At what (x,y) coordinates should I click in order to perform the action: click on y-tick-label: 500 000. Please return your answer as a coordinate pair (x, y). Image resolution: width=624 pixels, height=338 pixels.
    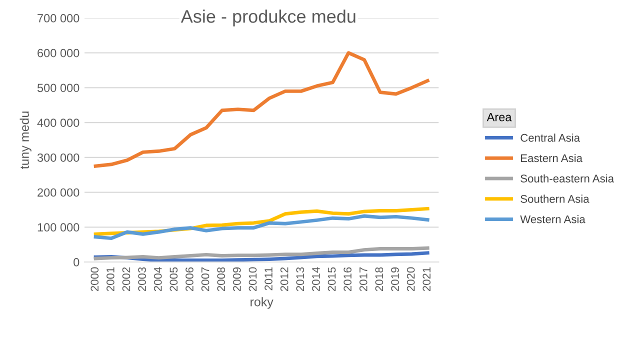
    Looking at the image, I should click on (58, 88).